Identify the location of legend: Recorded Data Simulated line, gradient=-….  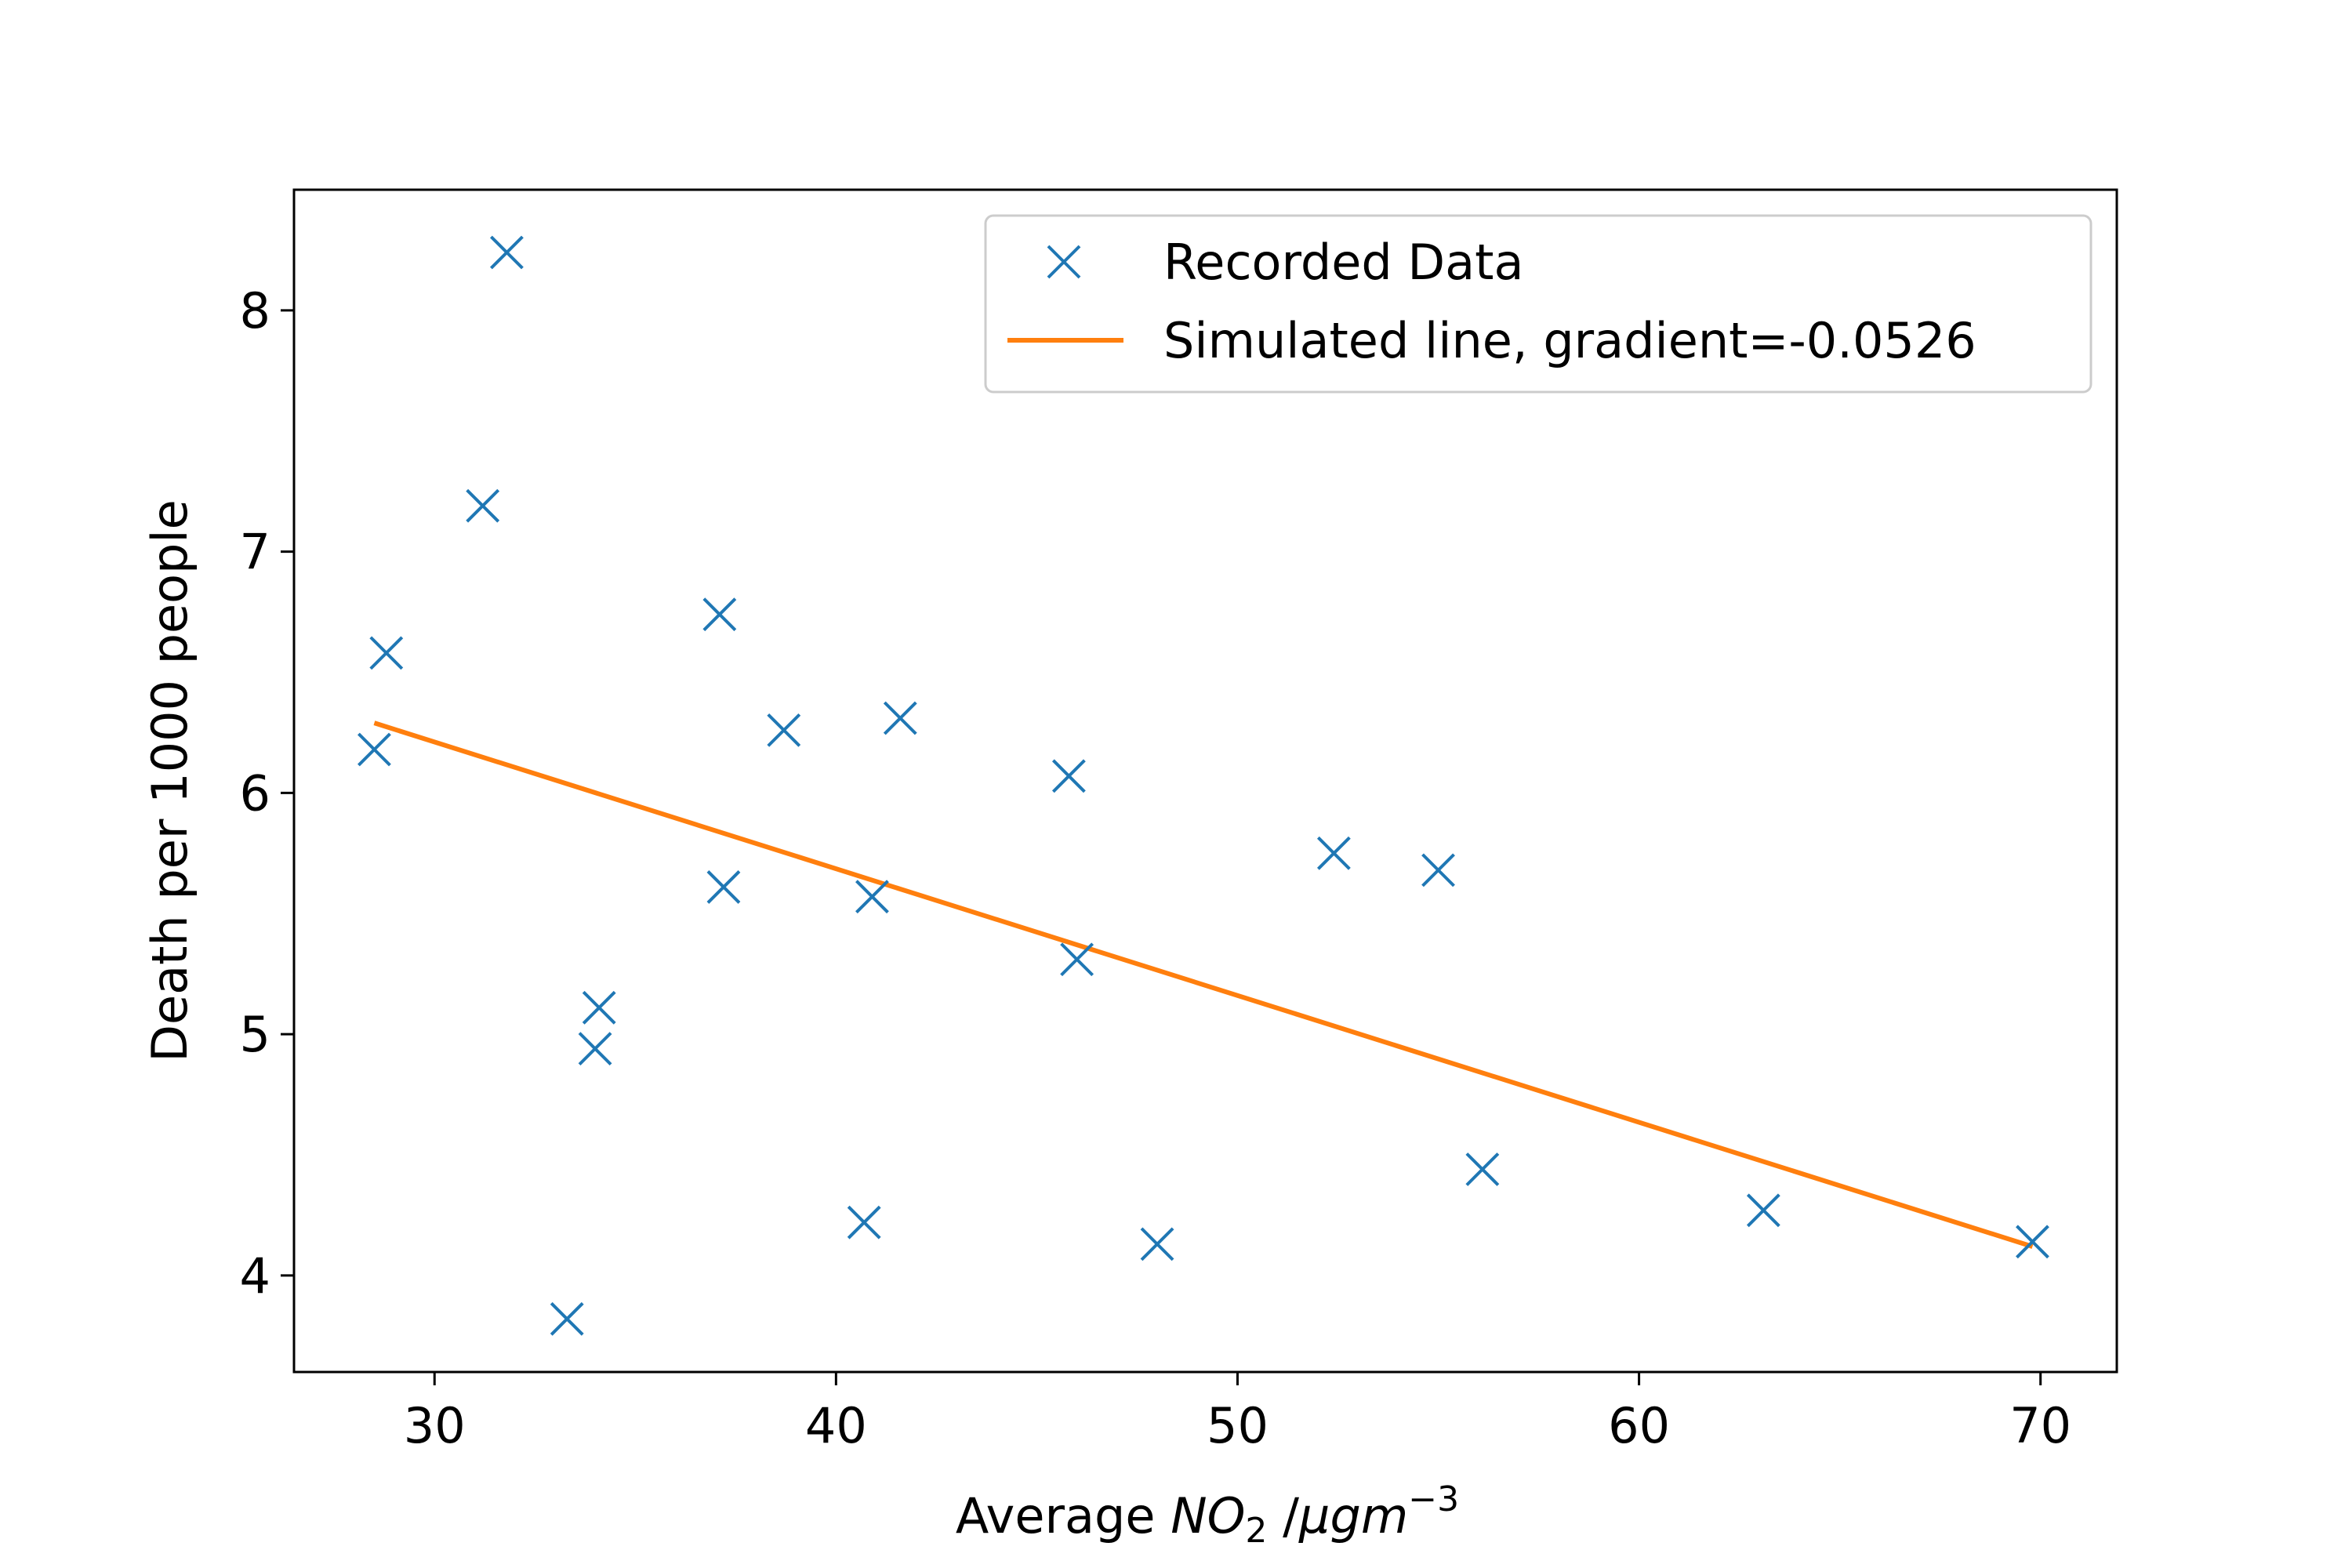
(1538, 304).